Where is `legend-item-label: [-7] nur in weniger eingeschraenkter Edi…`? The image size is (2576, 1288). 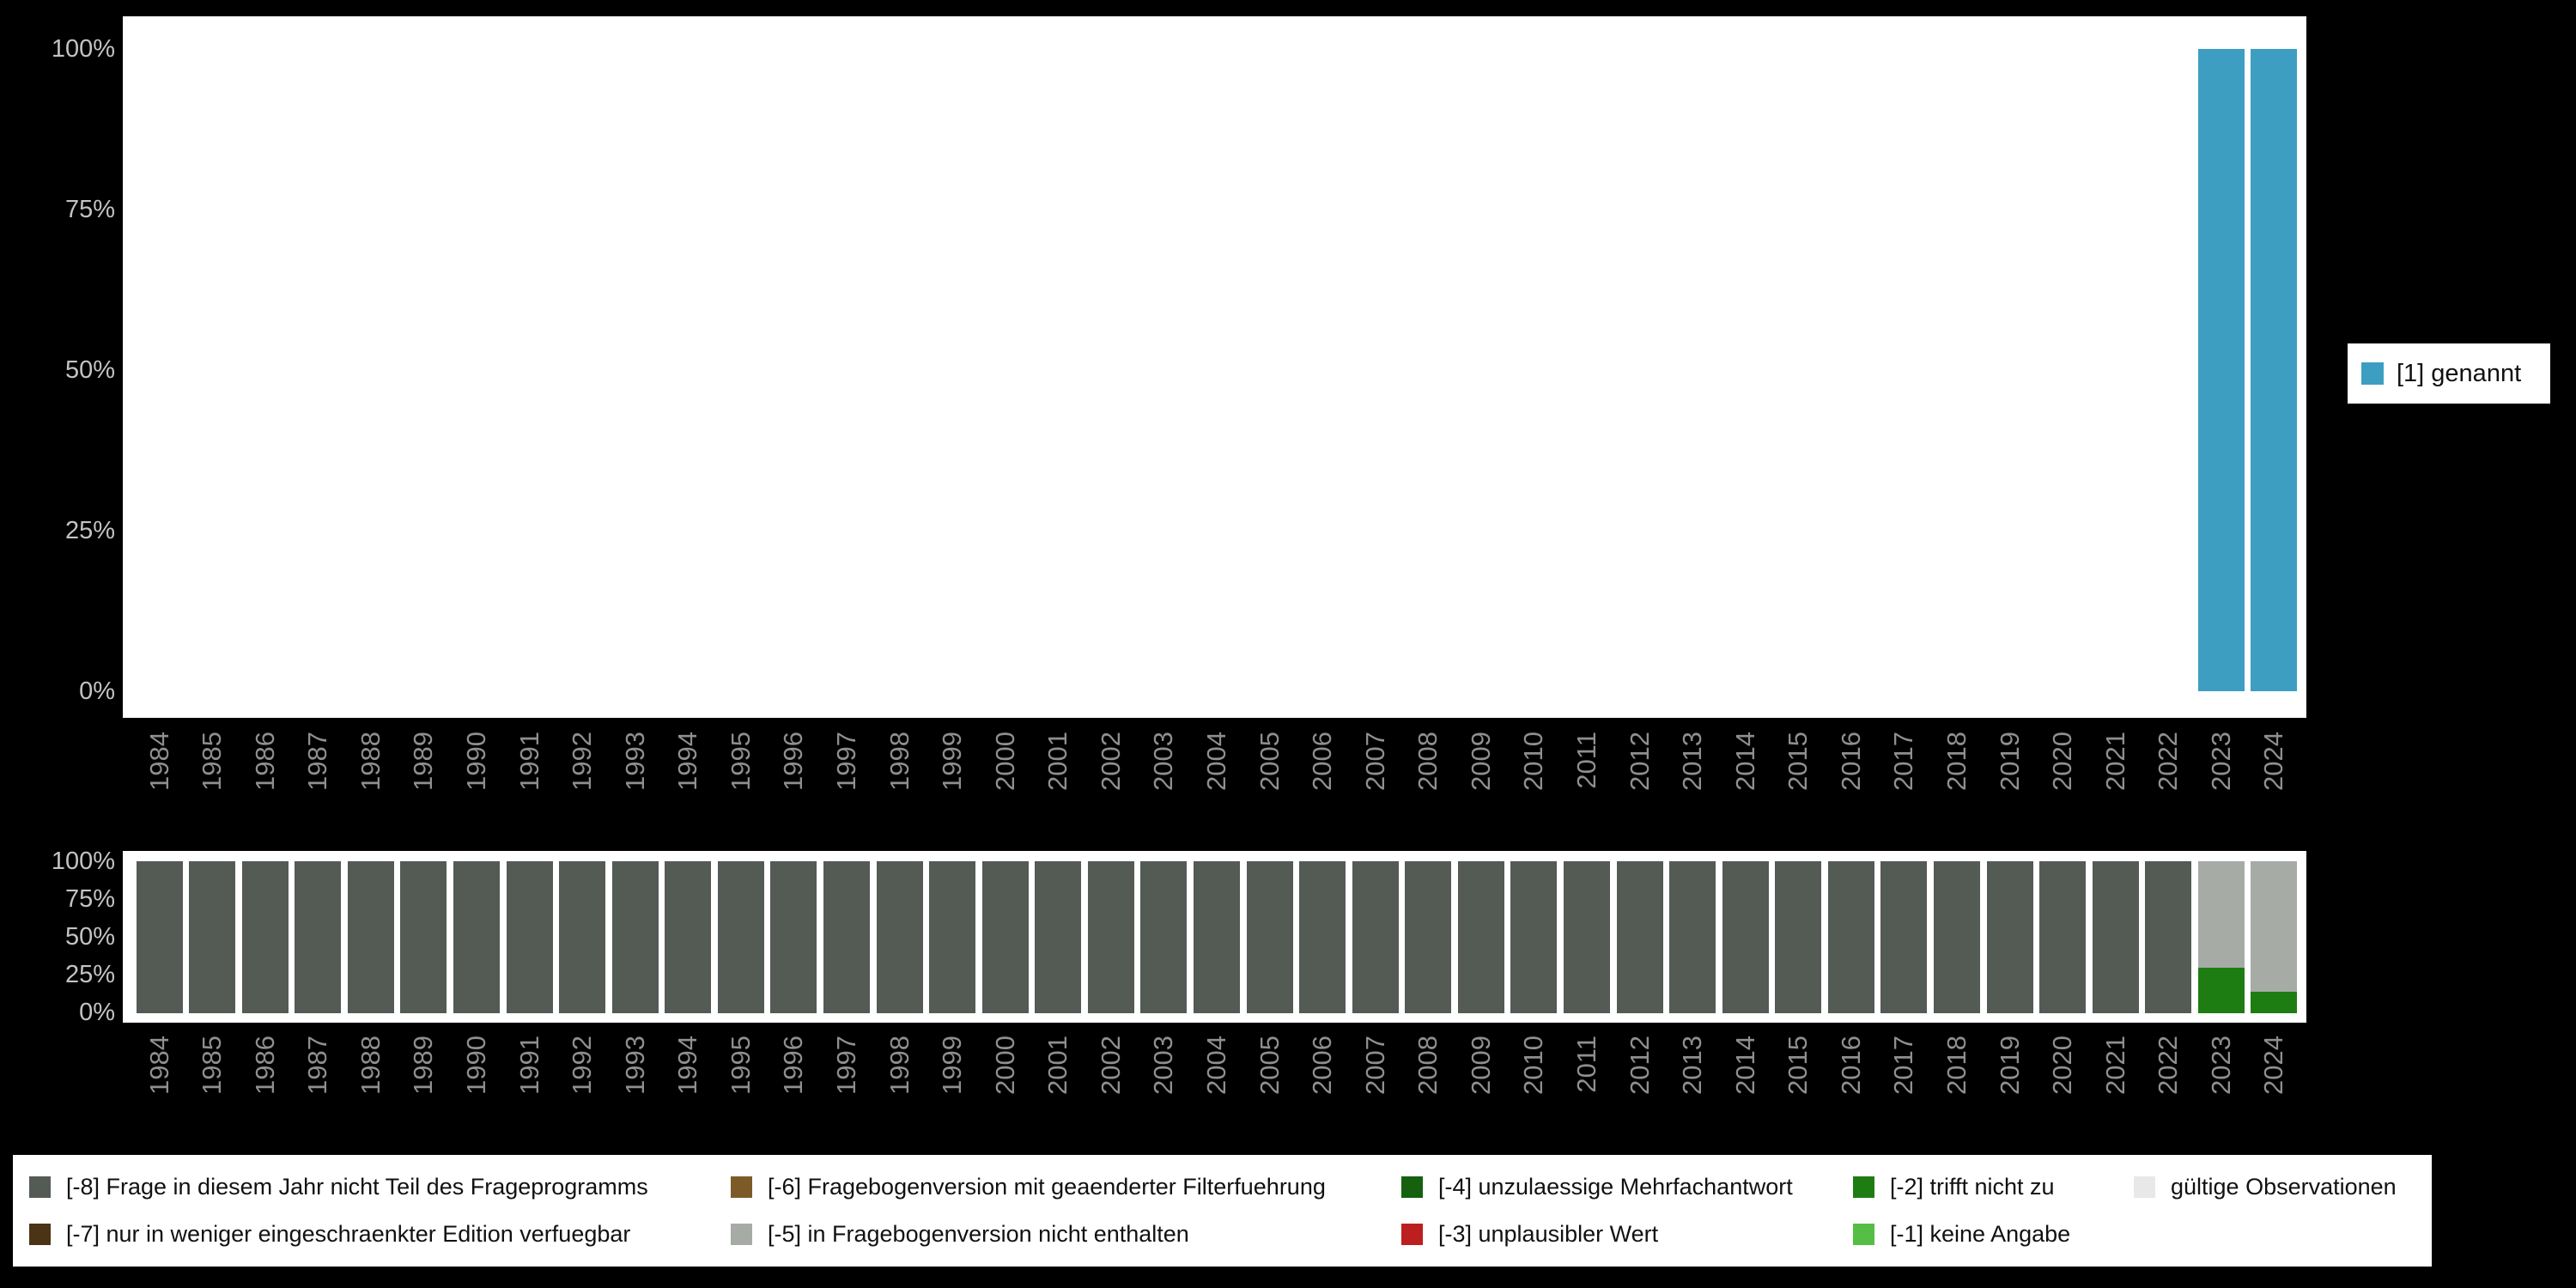
legend-item-label: [-7] nur in weniger eingeschraenkter Edi… is located at coordinates (348, 1234).